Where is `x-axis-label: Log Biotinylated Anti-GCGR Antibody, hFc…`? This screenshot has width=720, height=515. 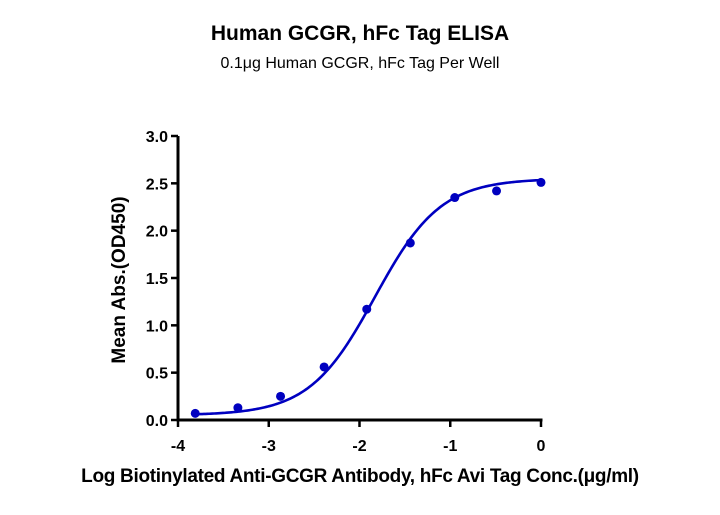 x-axis-label: Log Biotinylated Anti-GCGR Antibody, hFc… is located at coordinates (360, 476).